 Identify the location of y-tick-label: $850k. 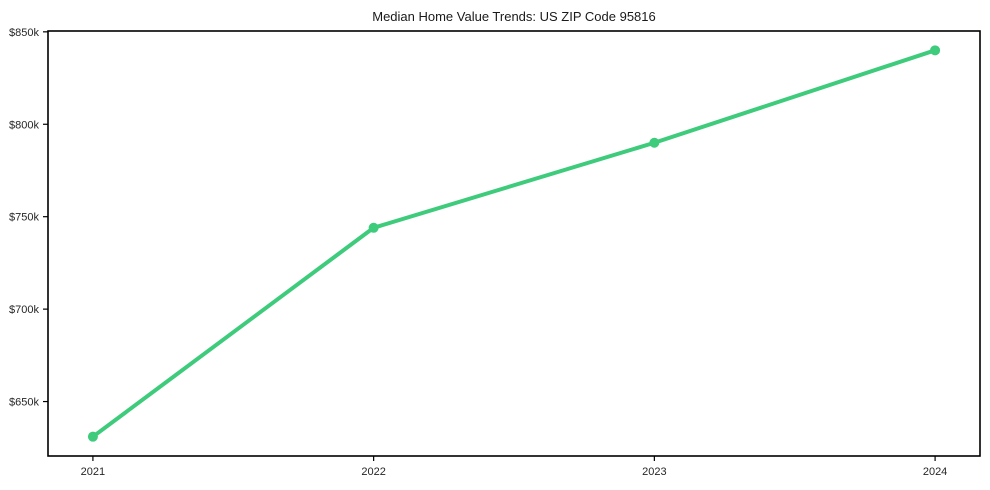
(24, 33).